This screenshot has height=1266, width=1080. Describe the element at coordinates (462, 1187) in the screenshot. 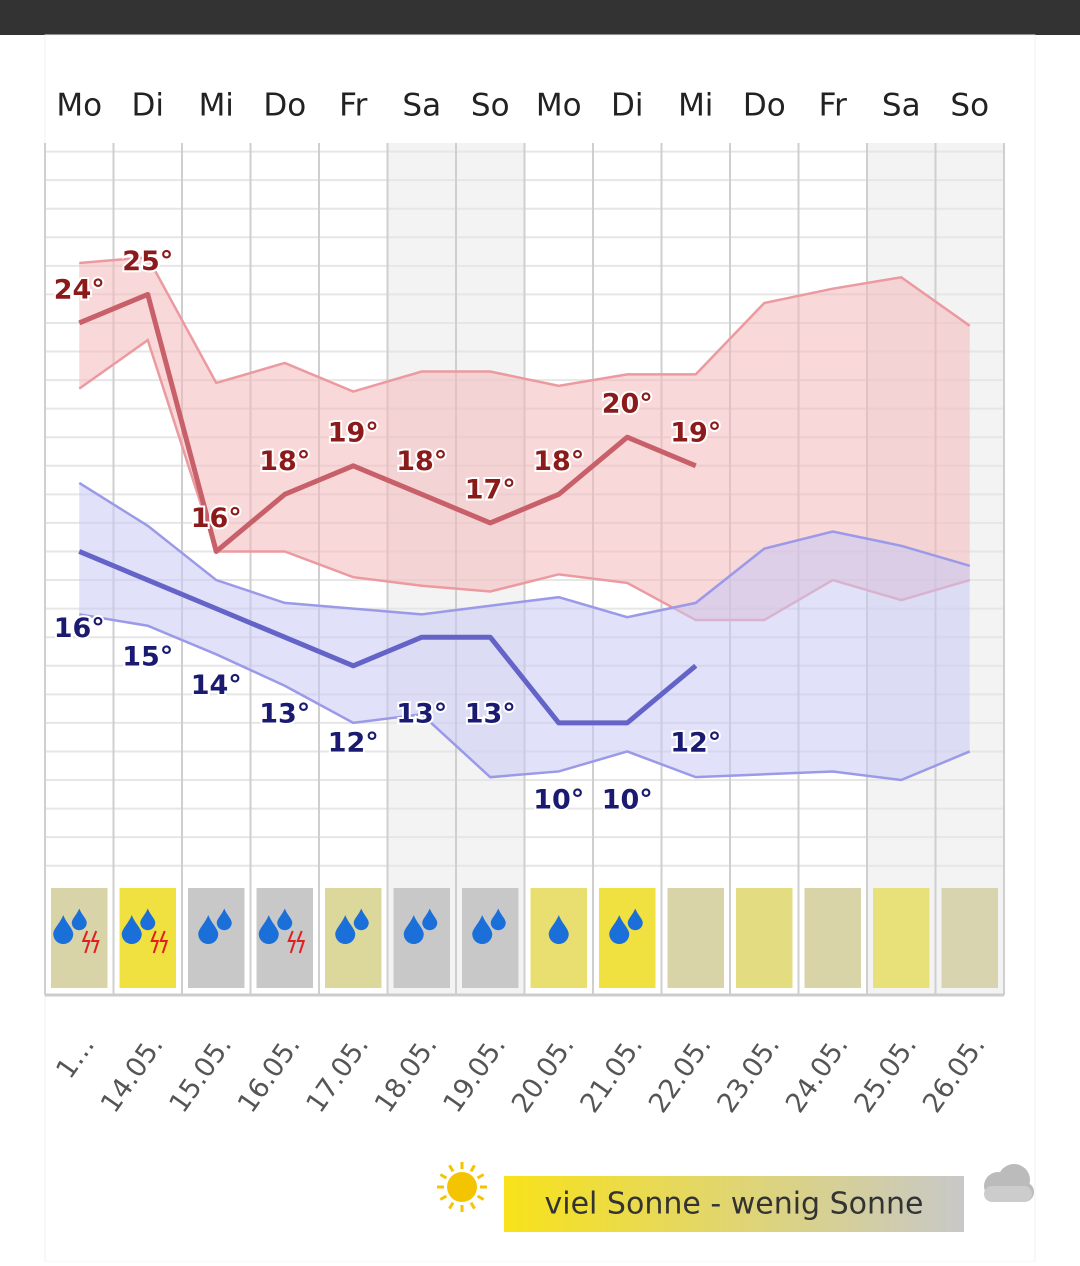

I see `sun-icon` at that location.